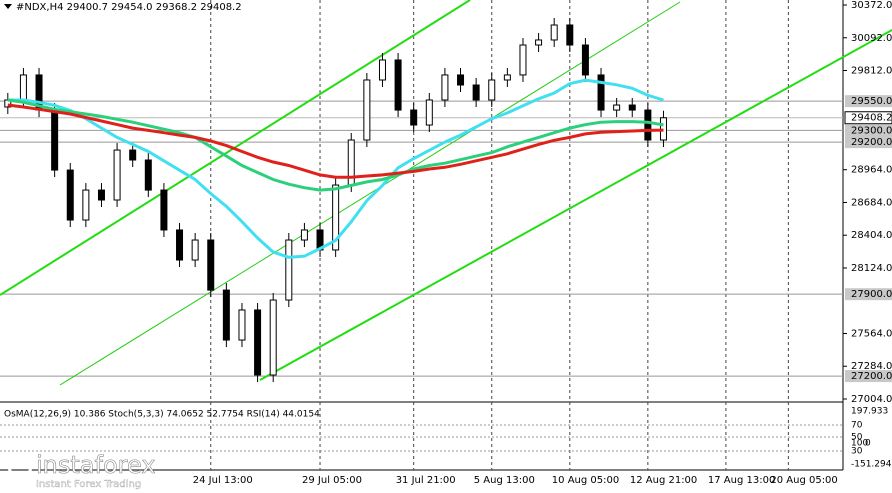 The image size is (892, 493). What do you see at coordinates (504, 480) in the screenshot?
I see `x-tick-label: 5 Aug 13:00` at bounding box center [504, 480].